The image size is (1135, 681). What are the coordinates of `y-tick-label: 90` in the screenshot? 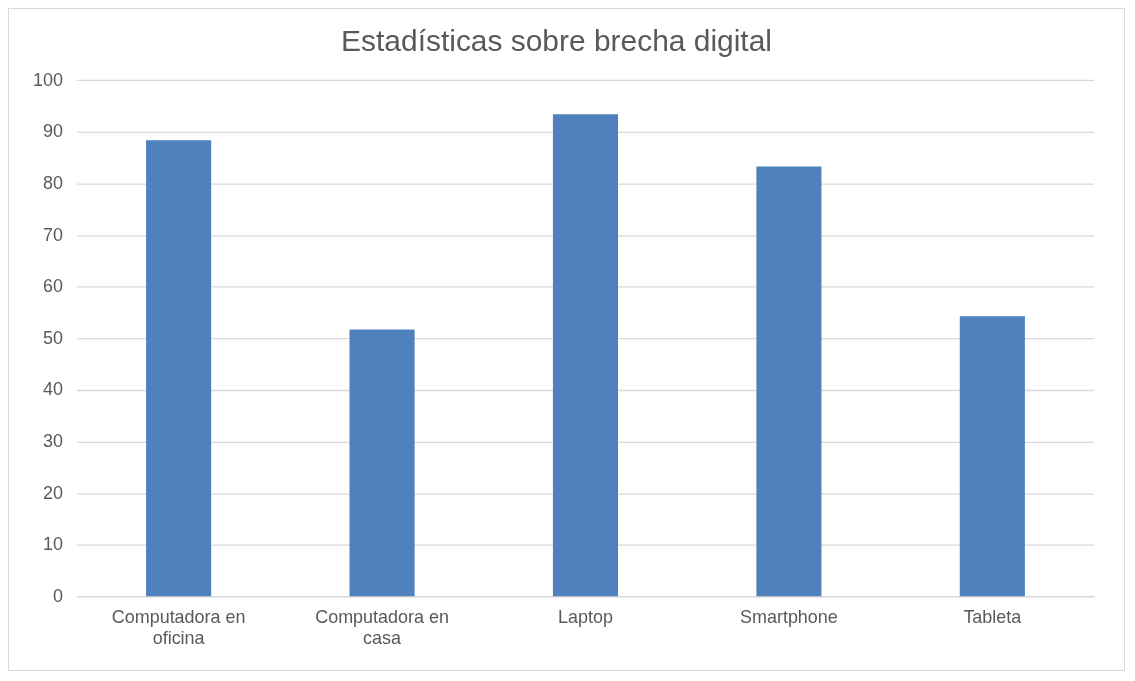 It's located at (52, 131).